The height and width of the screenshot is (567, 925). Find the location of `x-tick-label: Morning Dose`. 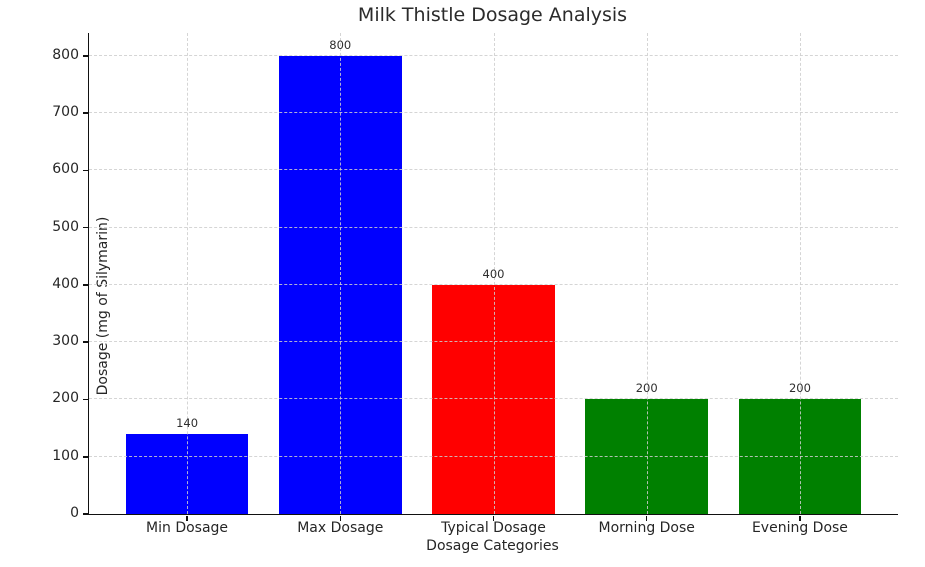

x-tick-label: Morning Dose is located at coordinates (646, 528).